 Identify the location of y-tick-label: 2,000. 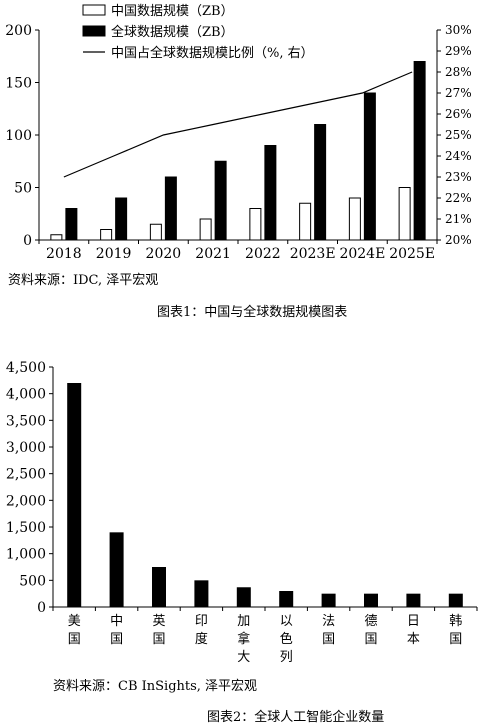
(26, 501).